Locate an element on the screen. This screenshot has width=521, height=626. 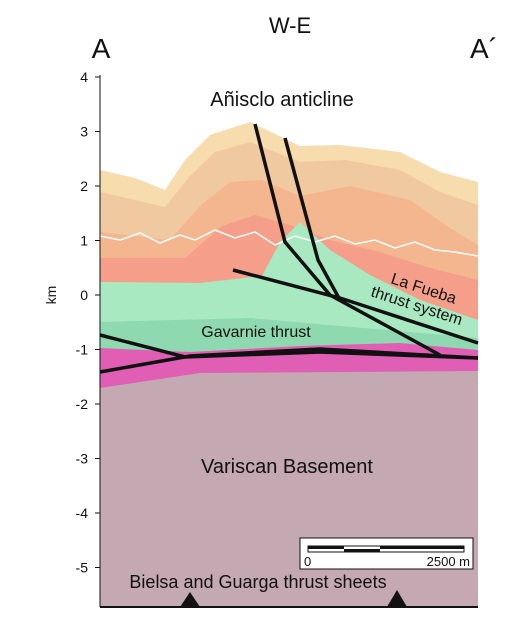
title: W-E is located at coordinates (290, 25).